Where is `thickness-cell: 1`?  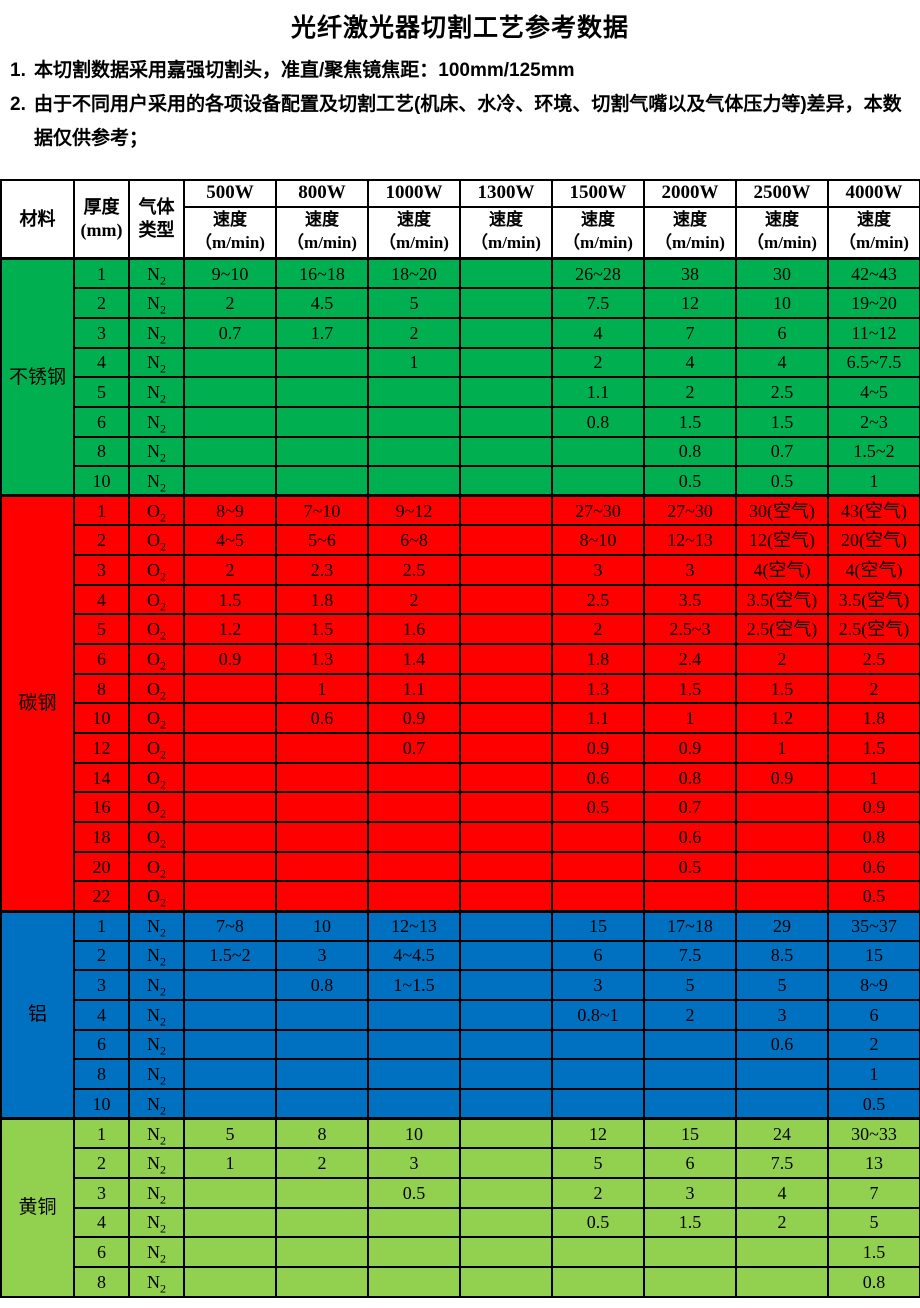
thickness-cell: 1 is located at coordinates (101, 510).